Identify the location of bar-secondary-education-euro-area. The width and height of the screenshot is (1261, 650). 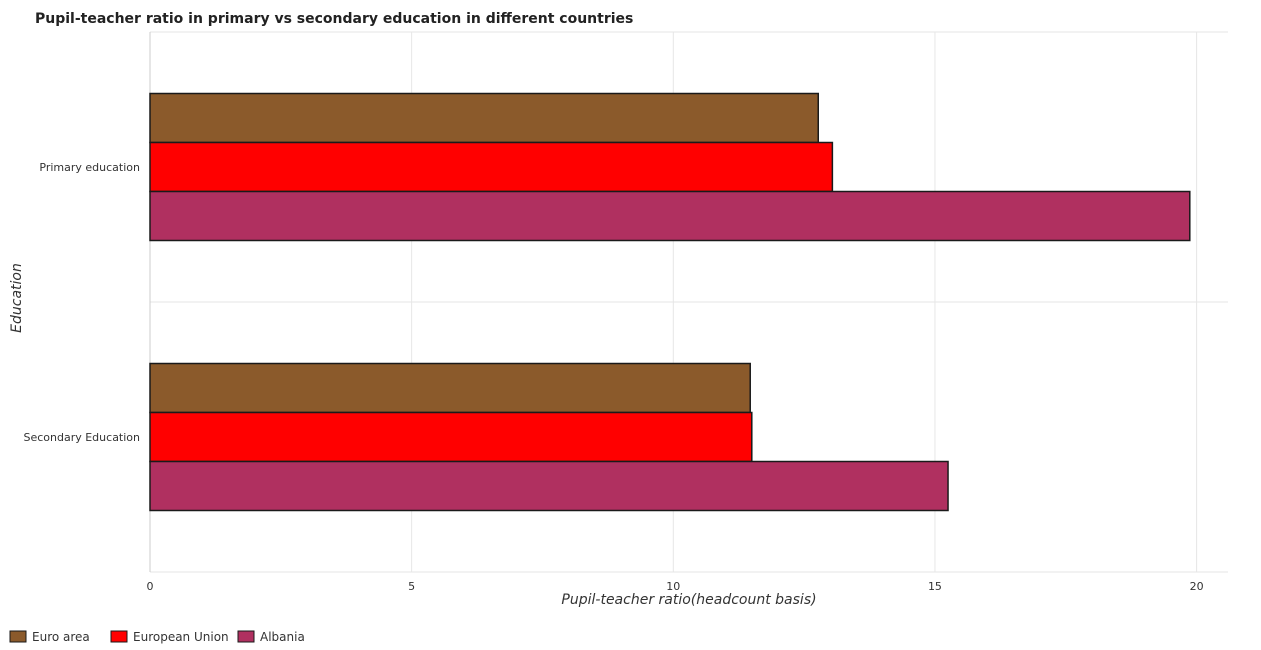
(450, 388).